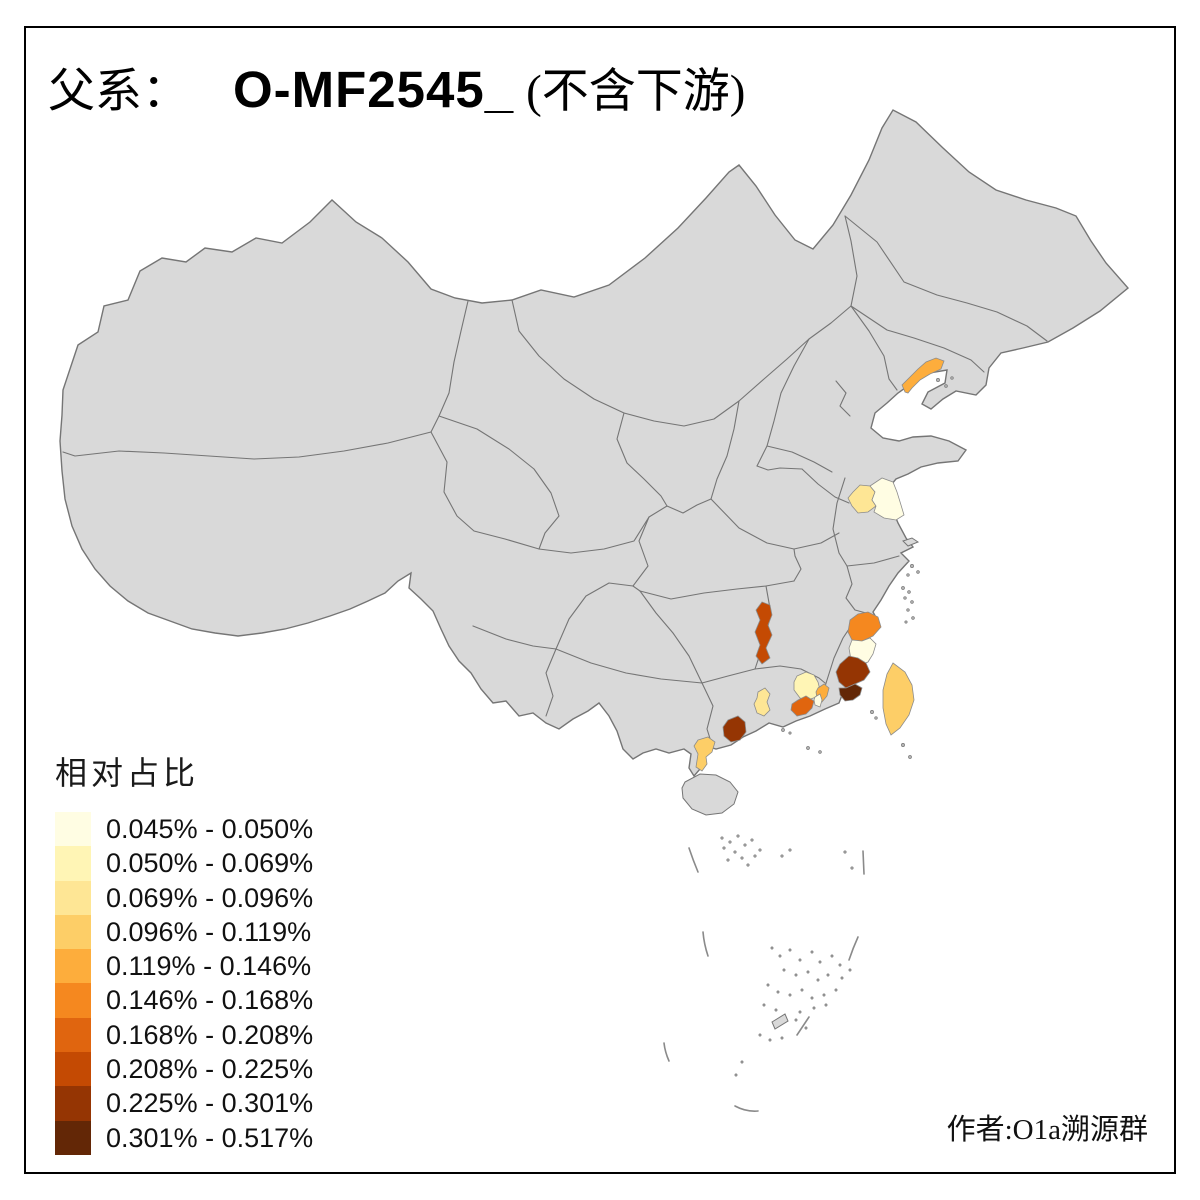 The width and height of the screenshot is (1200, 1200). I want to click on legend-label: 0.225% - 0.301%, so click(210, 1103).